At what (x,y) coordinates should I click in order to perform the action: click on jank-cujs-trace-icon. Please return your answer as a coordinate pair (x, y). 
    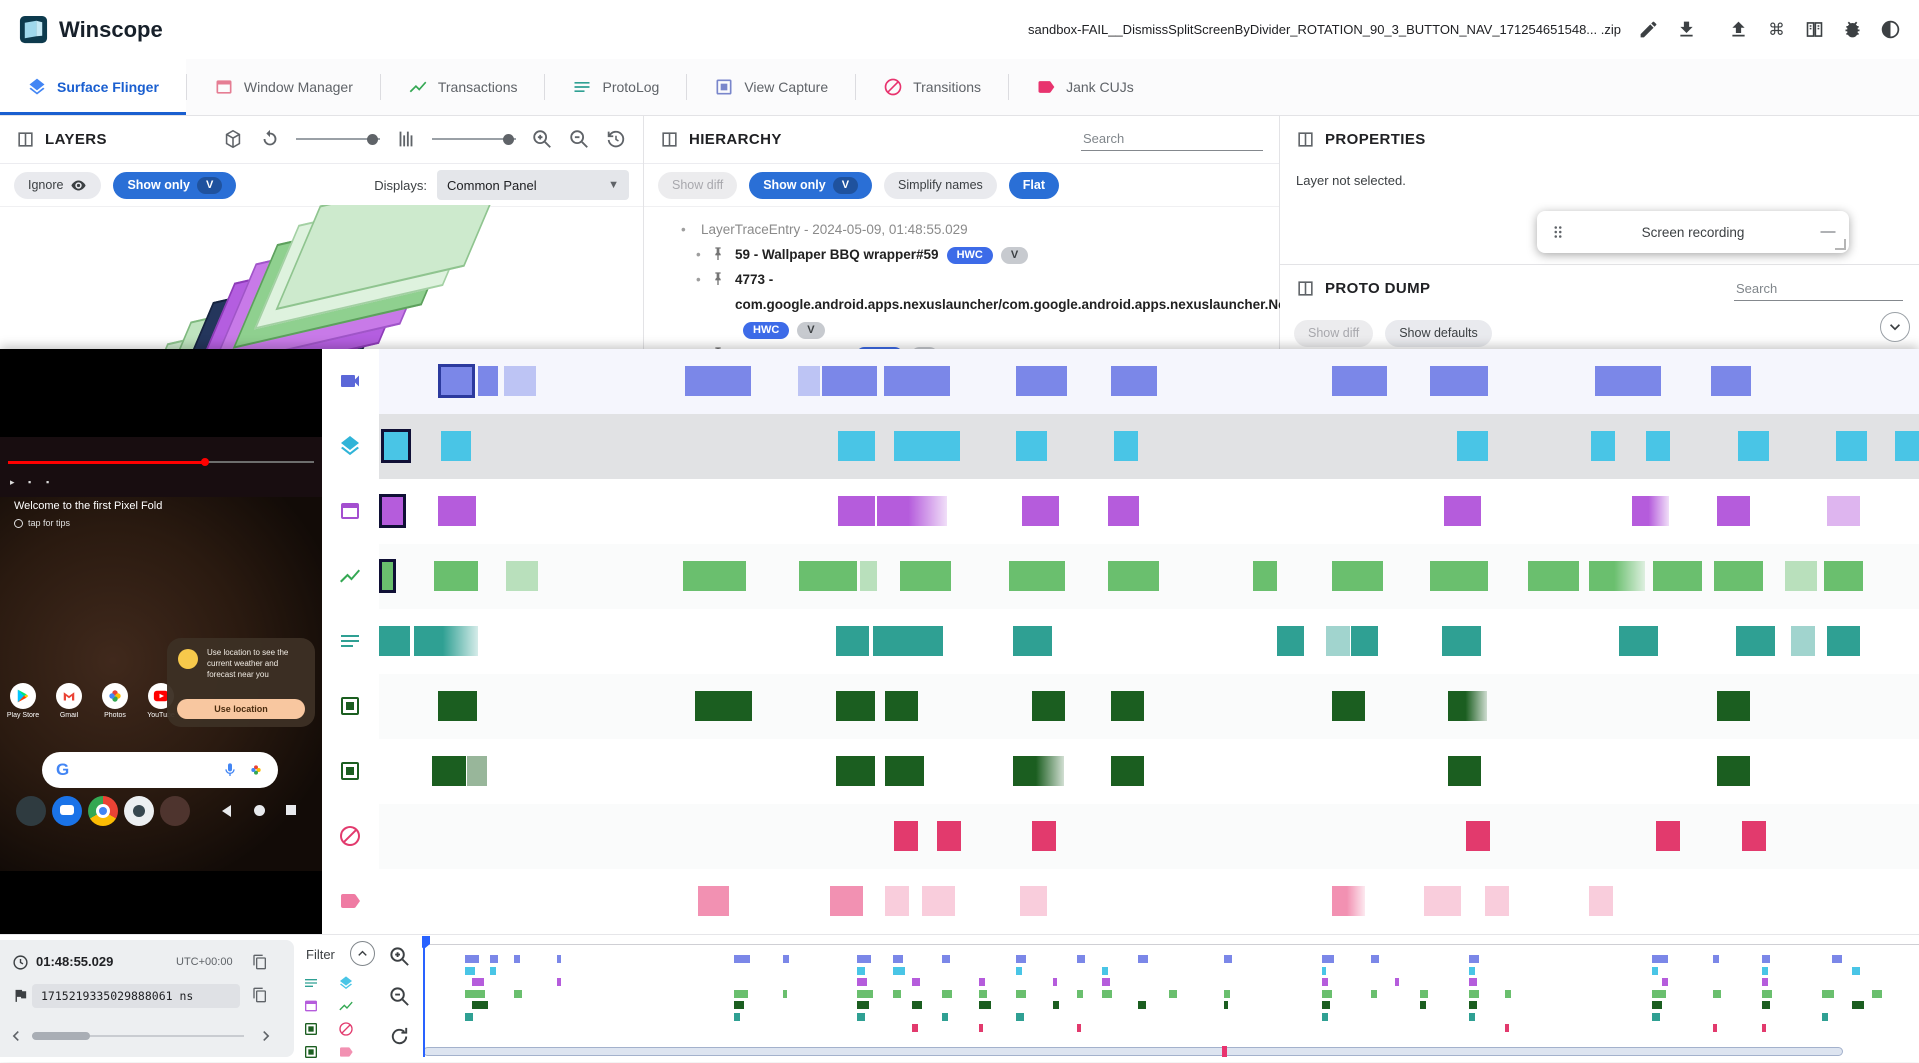
    Looking at the image, I should click on (350, 901).